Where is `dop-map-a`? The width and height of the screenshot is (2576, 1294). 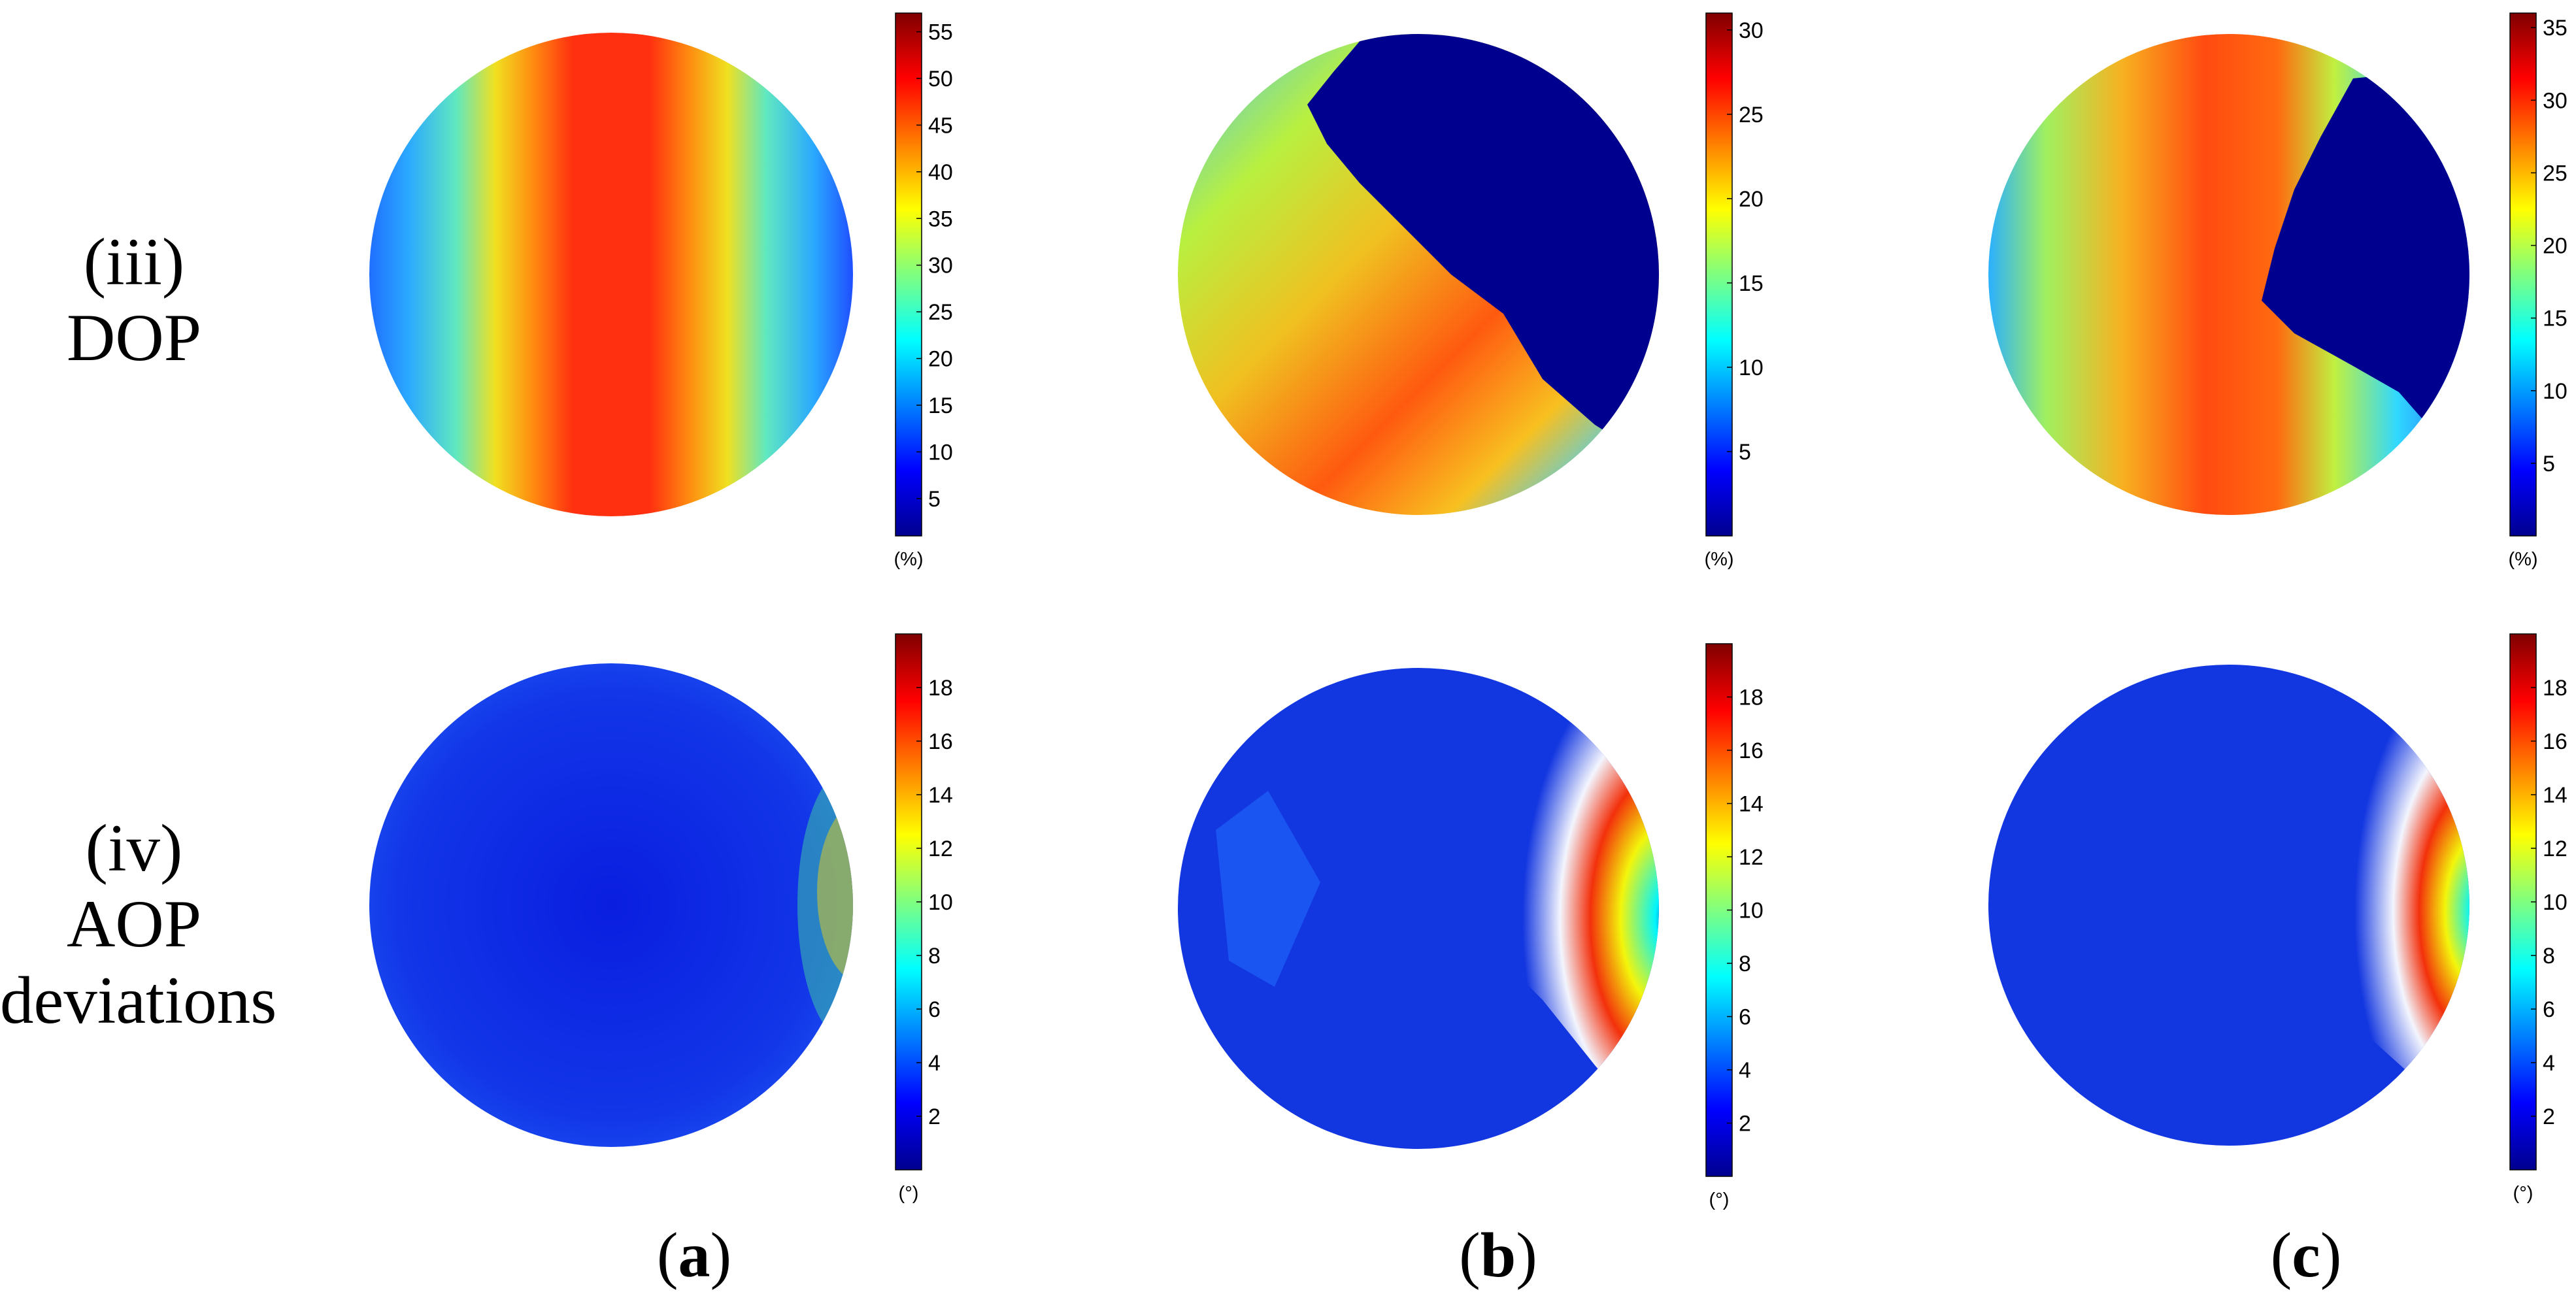 dop-map-a is located at coordinates (611, 274).